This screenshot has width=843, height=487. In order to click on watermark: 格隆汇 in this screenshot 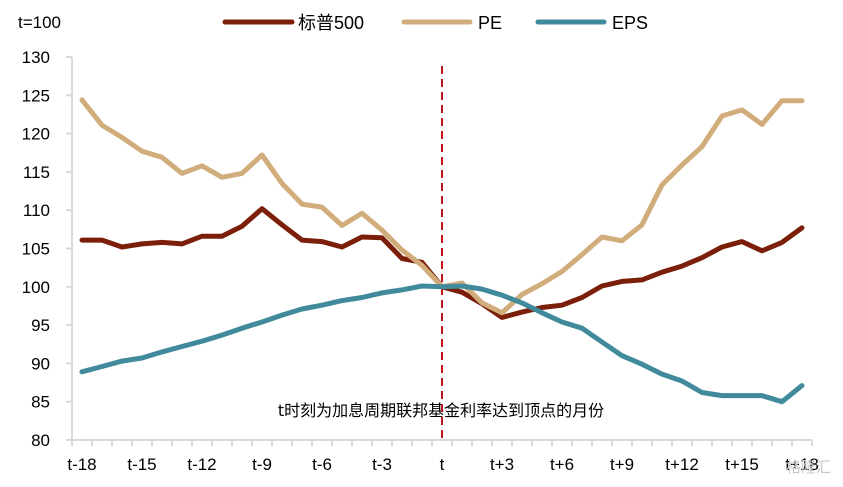, I will do `click(808, 467)`.